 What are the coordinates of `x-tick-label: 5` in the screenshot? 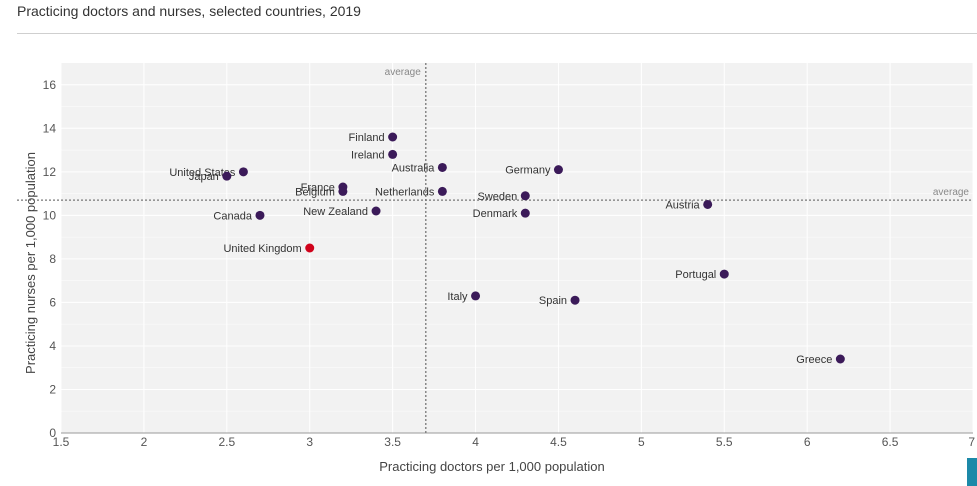 It's located at (641, 442).